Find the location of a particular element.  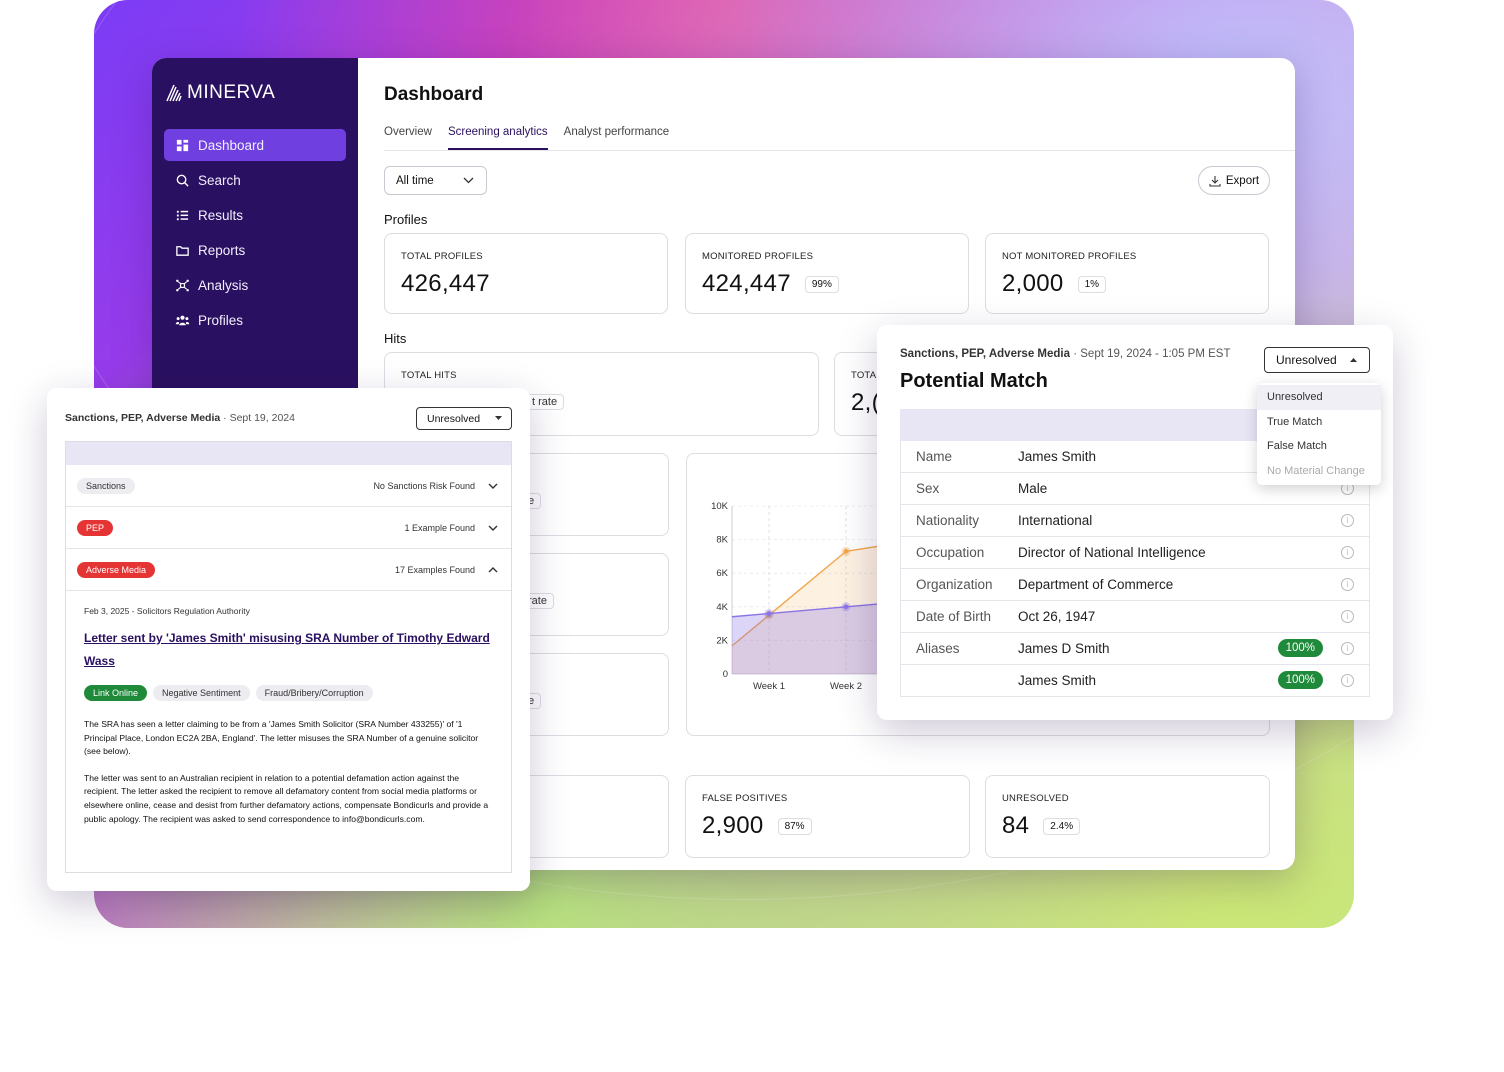

field-row-name: Name James Smith is located at coordinates (1135, 457).